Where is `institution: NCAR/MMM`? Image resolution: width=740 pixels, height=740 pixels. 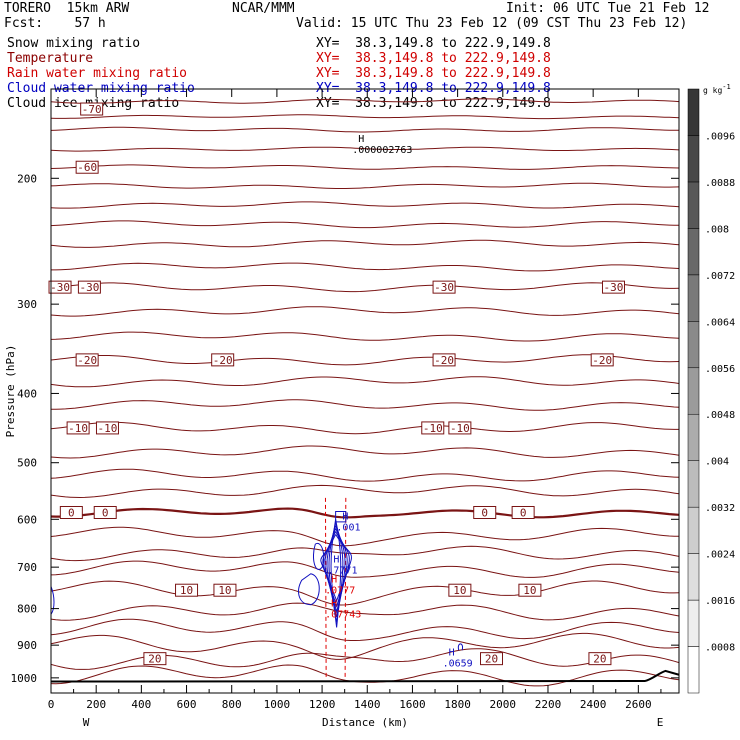
institution: NCAR/MMM is located at coordinates (263, 8).